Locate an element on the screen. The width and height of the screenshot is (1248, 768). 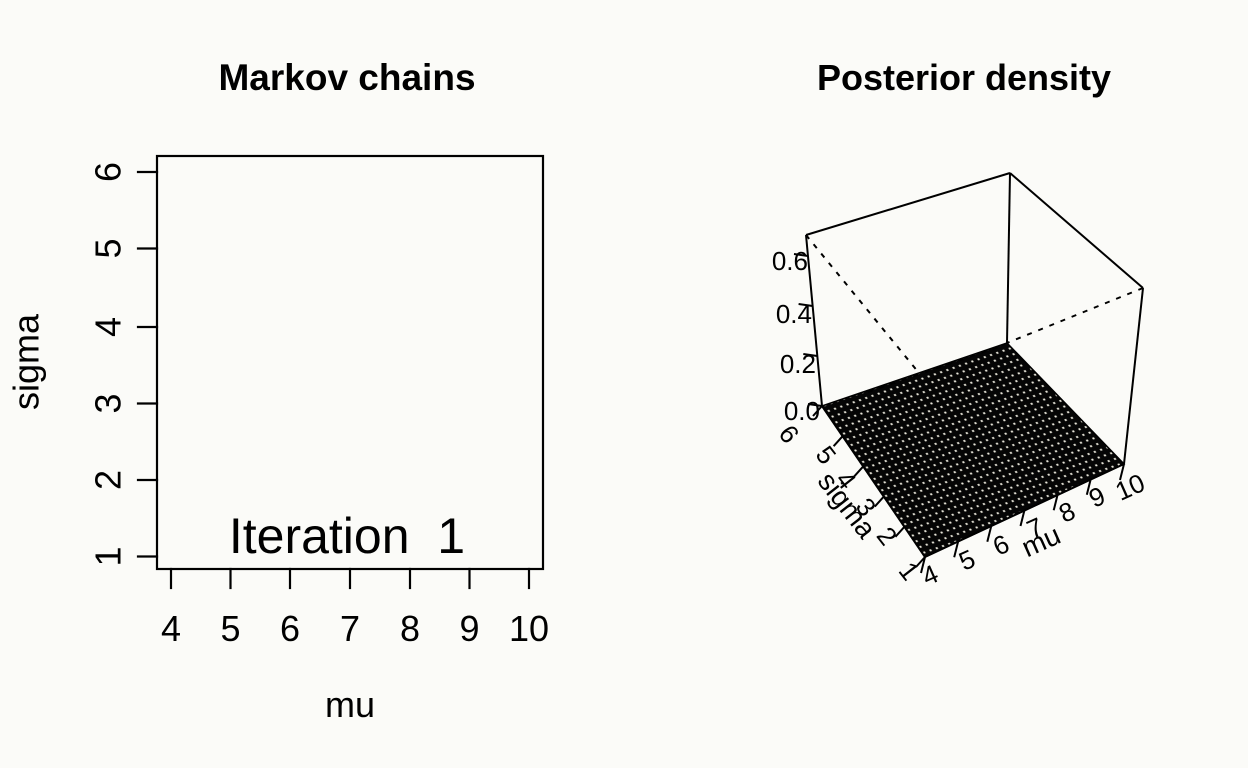
y-tick-label: 4 is located at coordinates (108, 327).